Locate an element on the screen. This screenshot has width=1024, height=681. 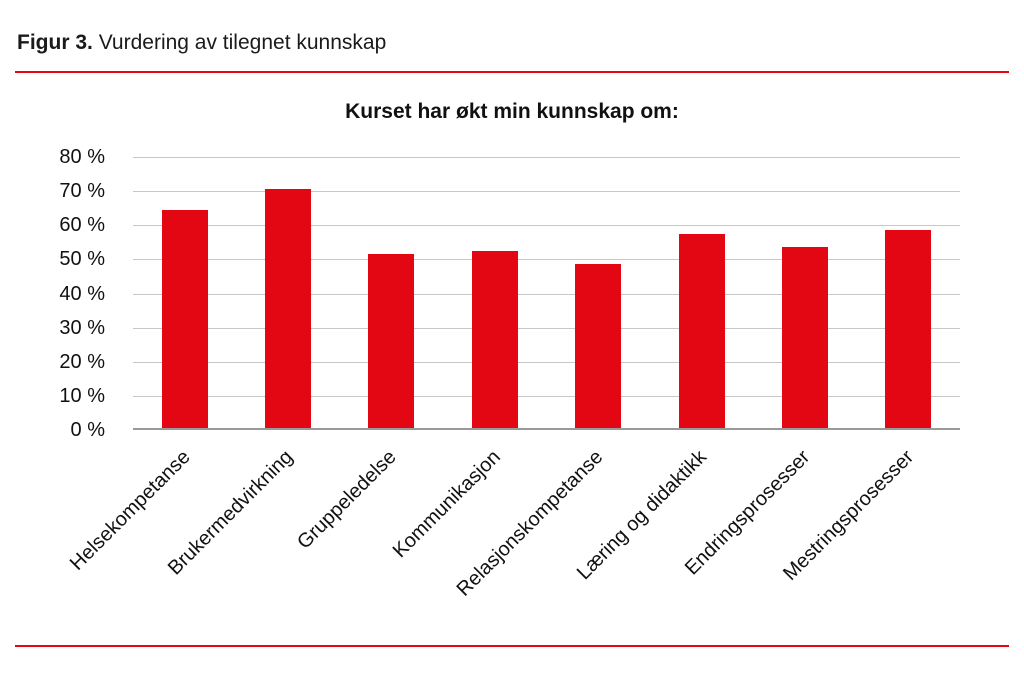
y-tick-label: 0 % is located at coordinates (87, 430).